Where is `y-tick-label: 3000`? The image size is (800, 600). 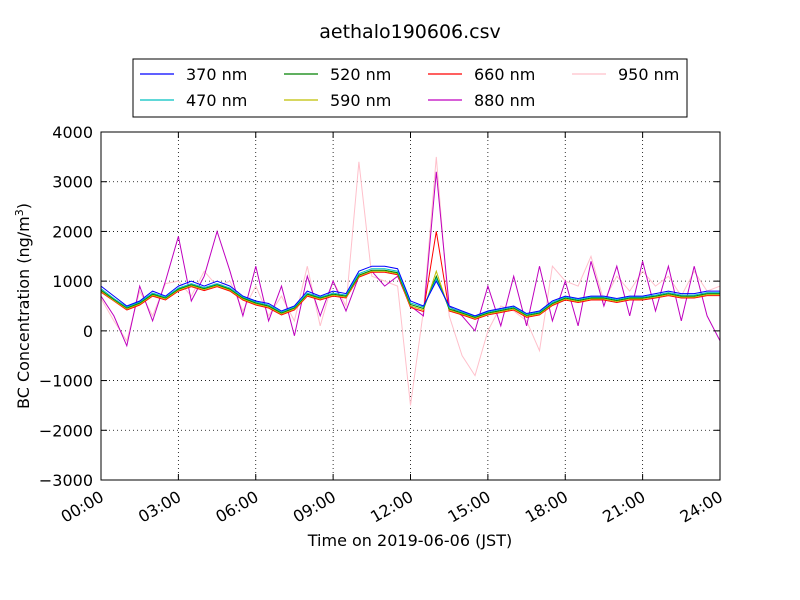 y-tick-label: 3000 is located at coordinates (72, 182).